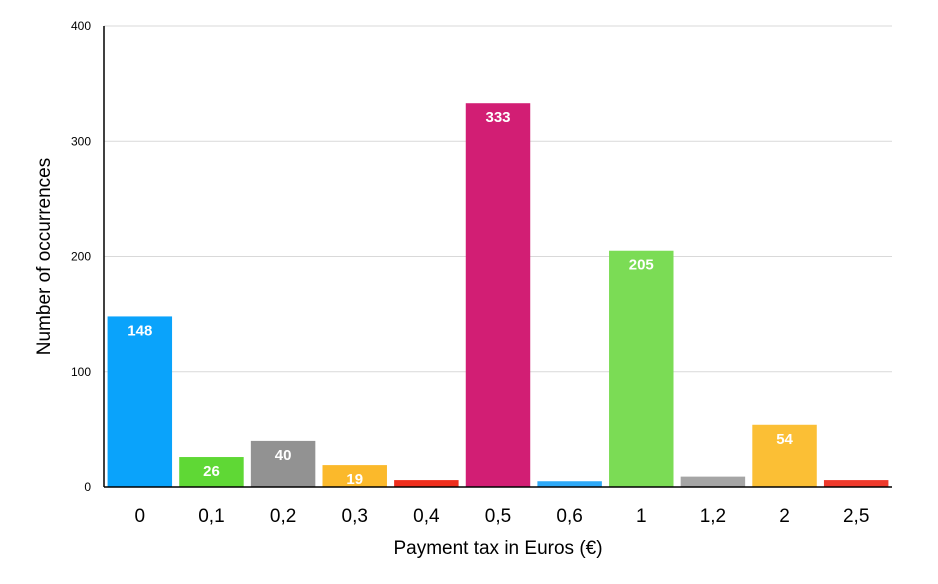  Describe the element at coordinates (784, 516) in the screenshot. I see `x-tick-label: 2` at that location.